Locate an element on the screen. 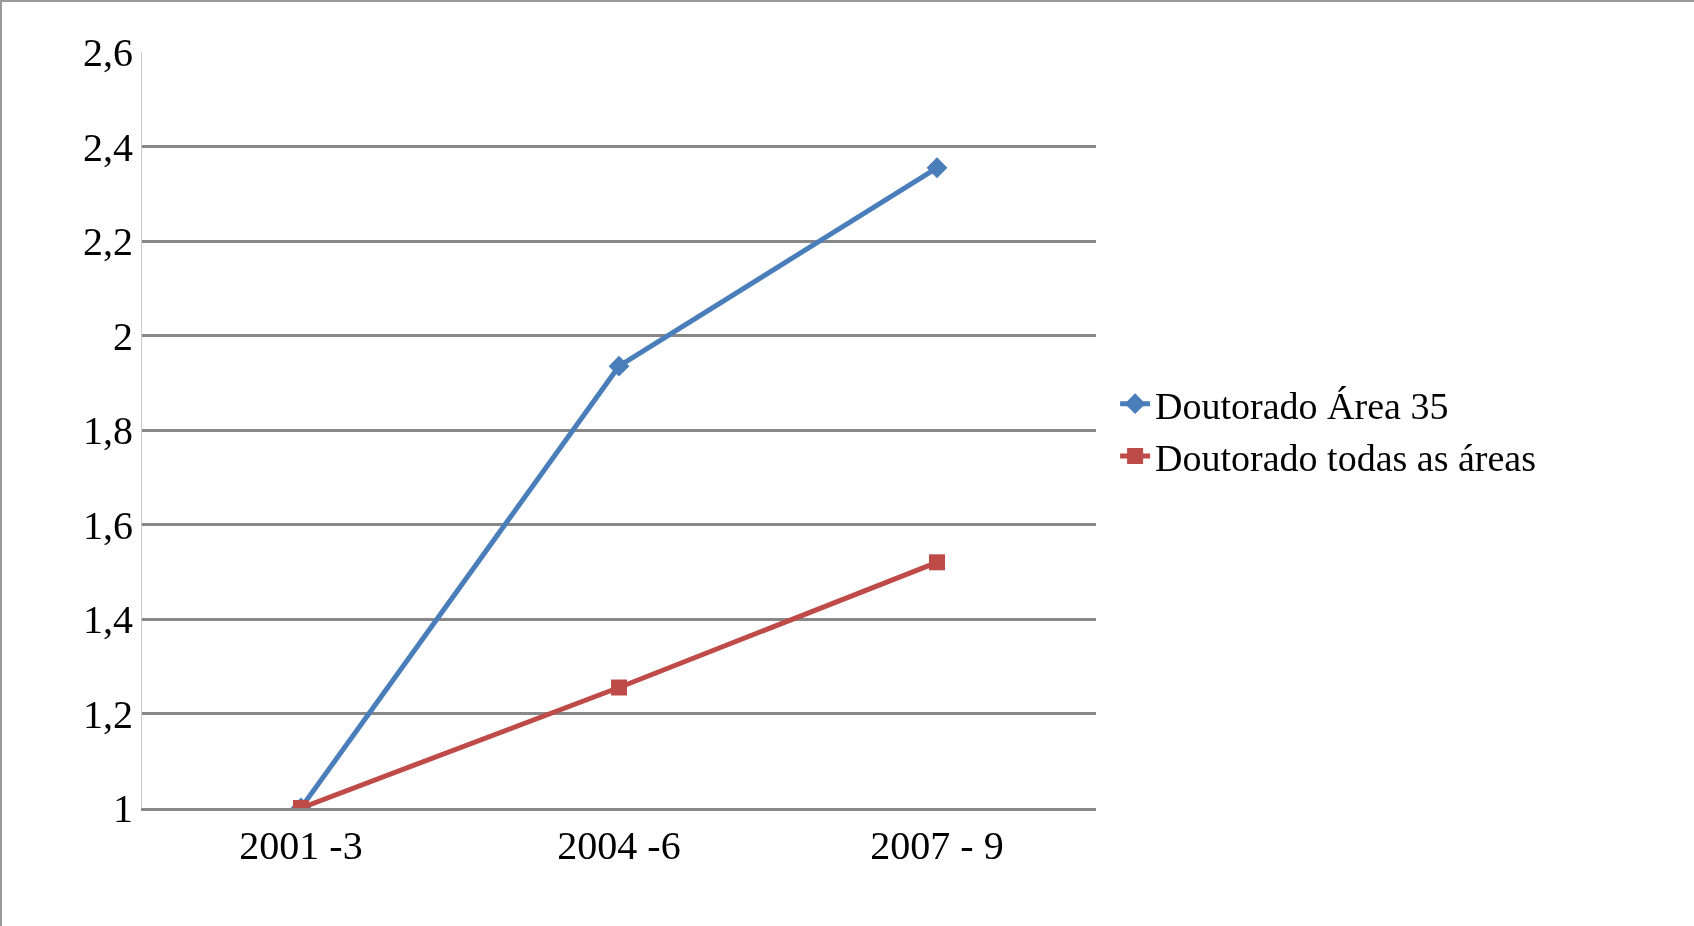  legend-label: Doutorado Área 35 is located at coordinates (1302, 405).